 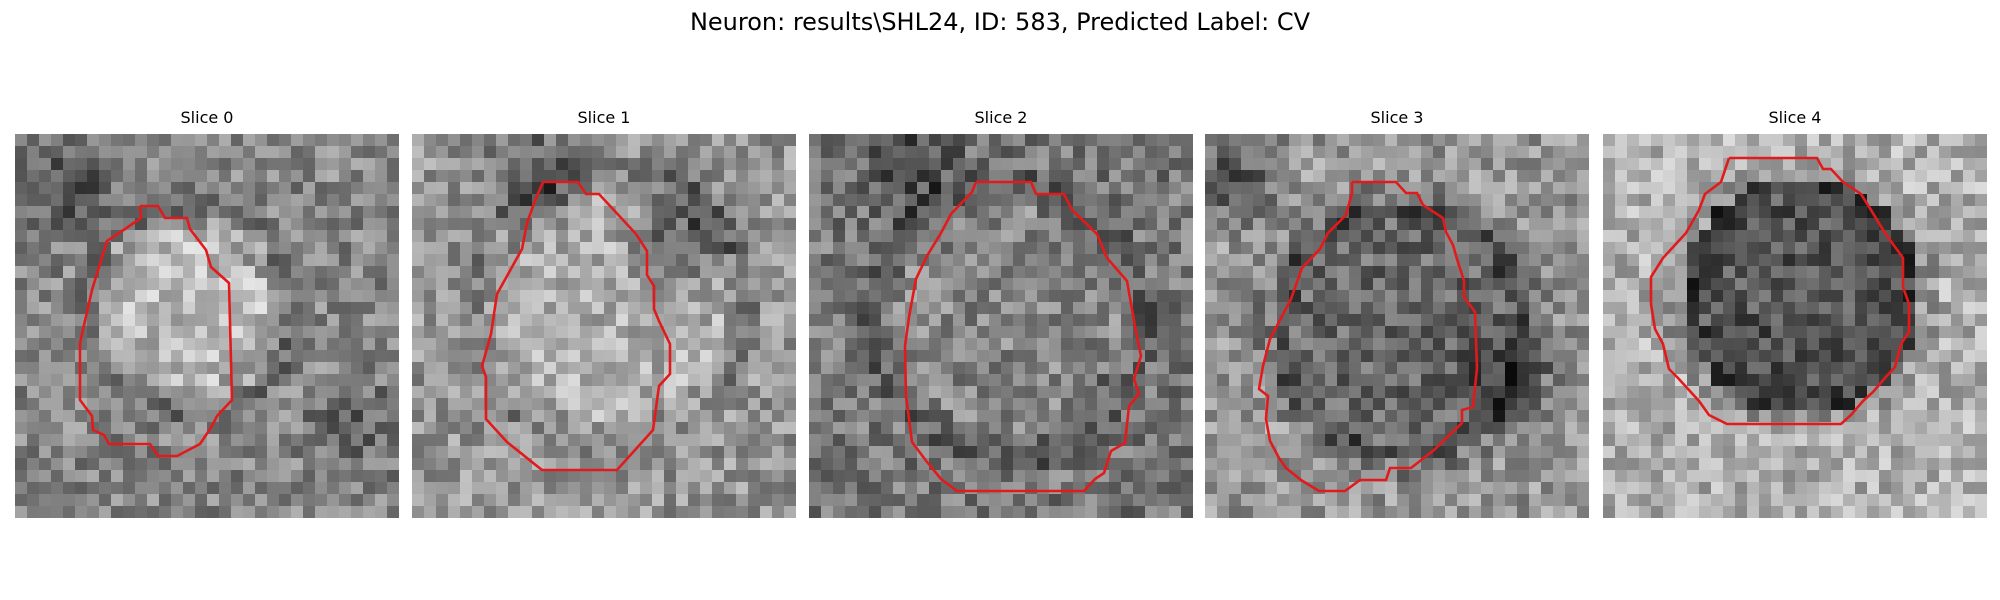 I want to click on slice-panel-0: Slice 0, so click(x=207, y=315).